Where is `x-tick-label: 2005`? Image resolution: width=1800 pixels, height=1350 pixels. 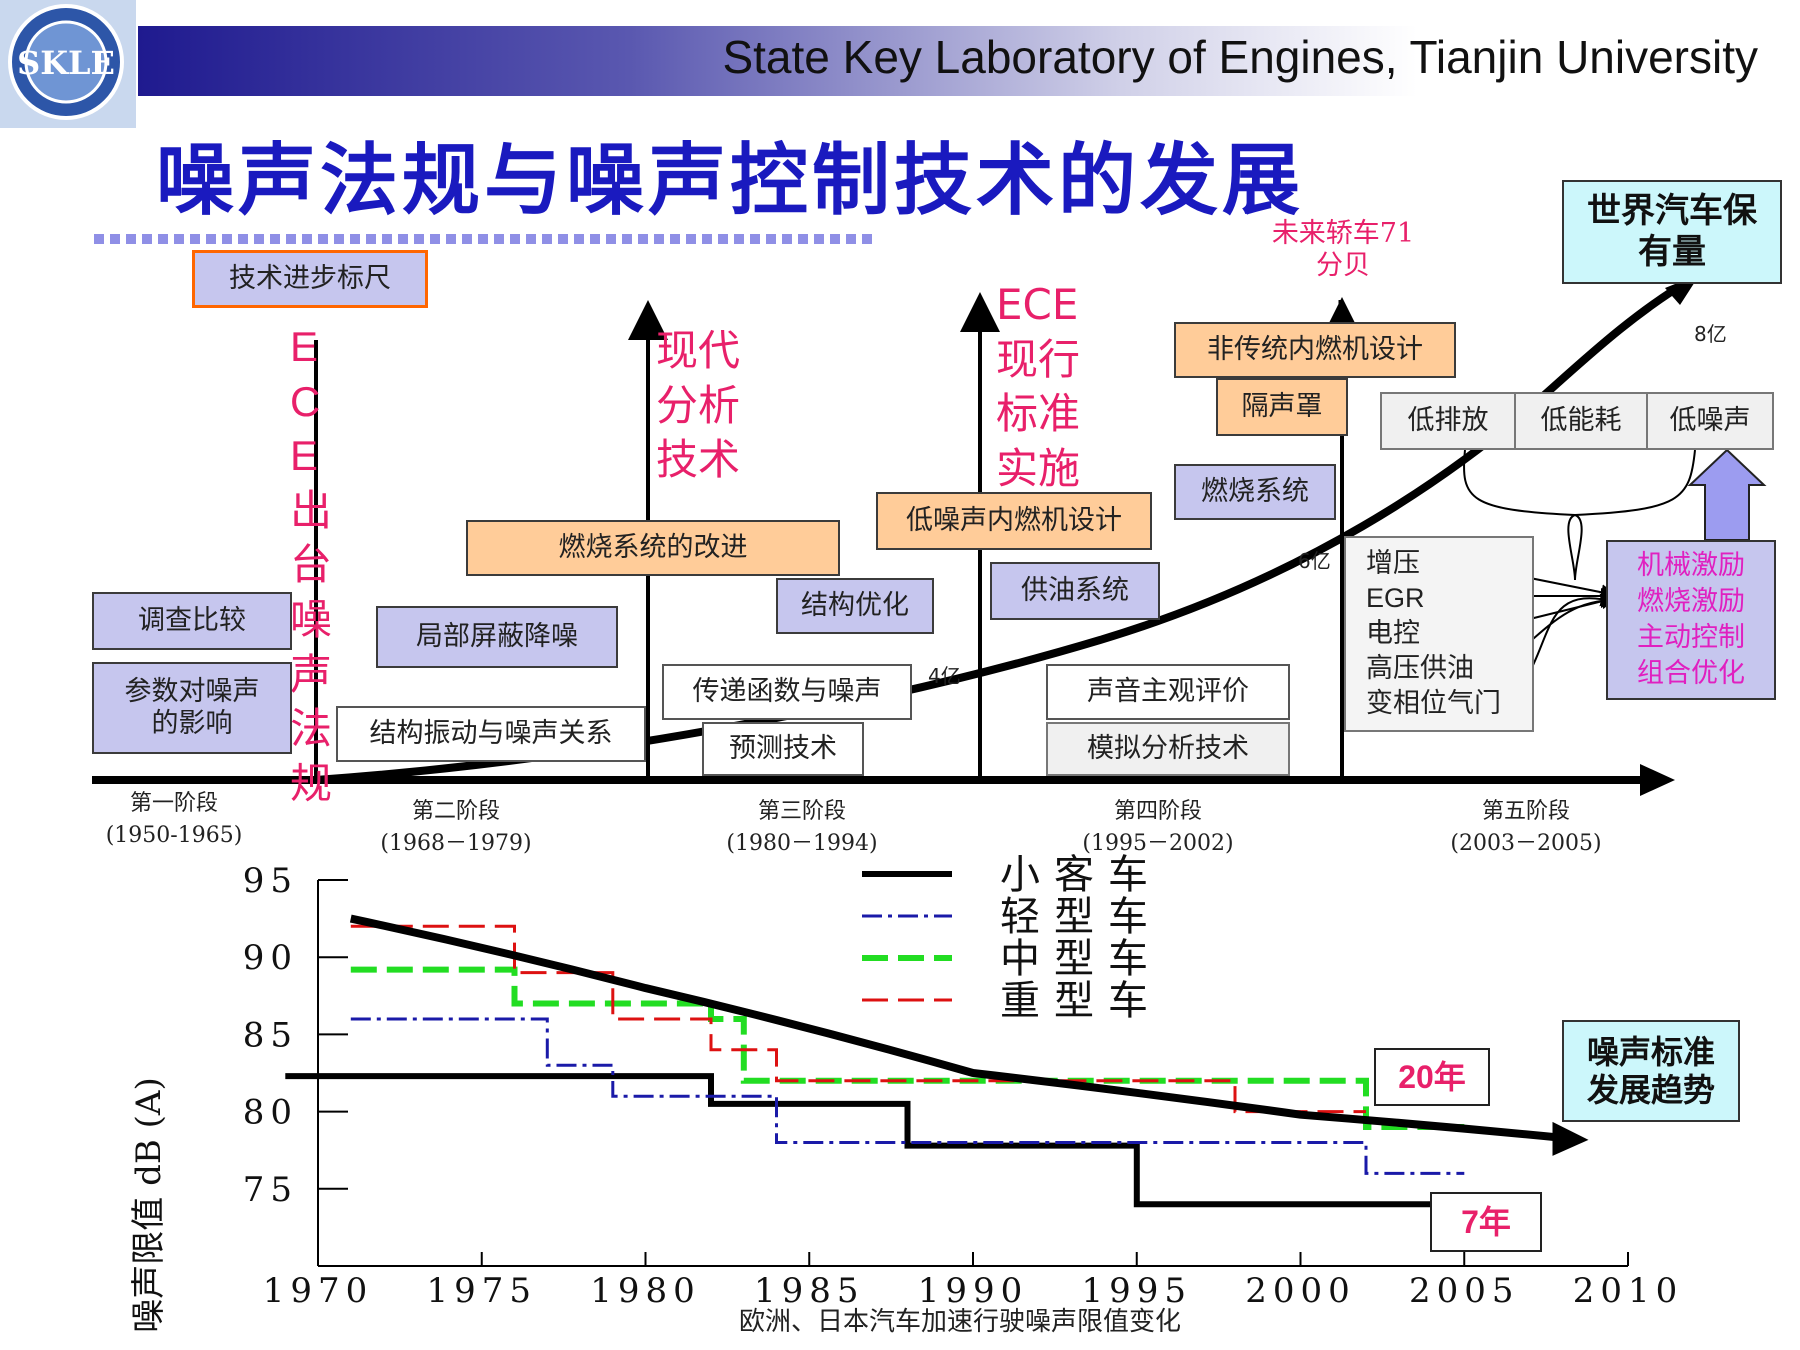
x-tick-label: 2005 is located at coordinates (1464, 1291).